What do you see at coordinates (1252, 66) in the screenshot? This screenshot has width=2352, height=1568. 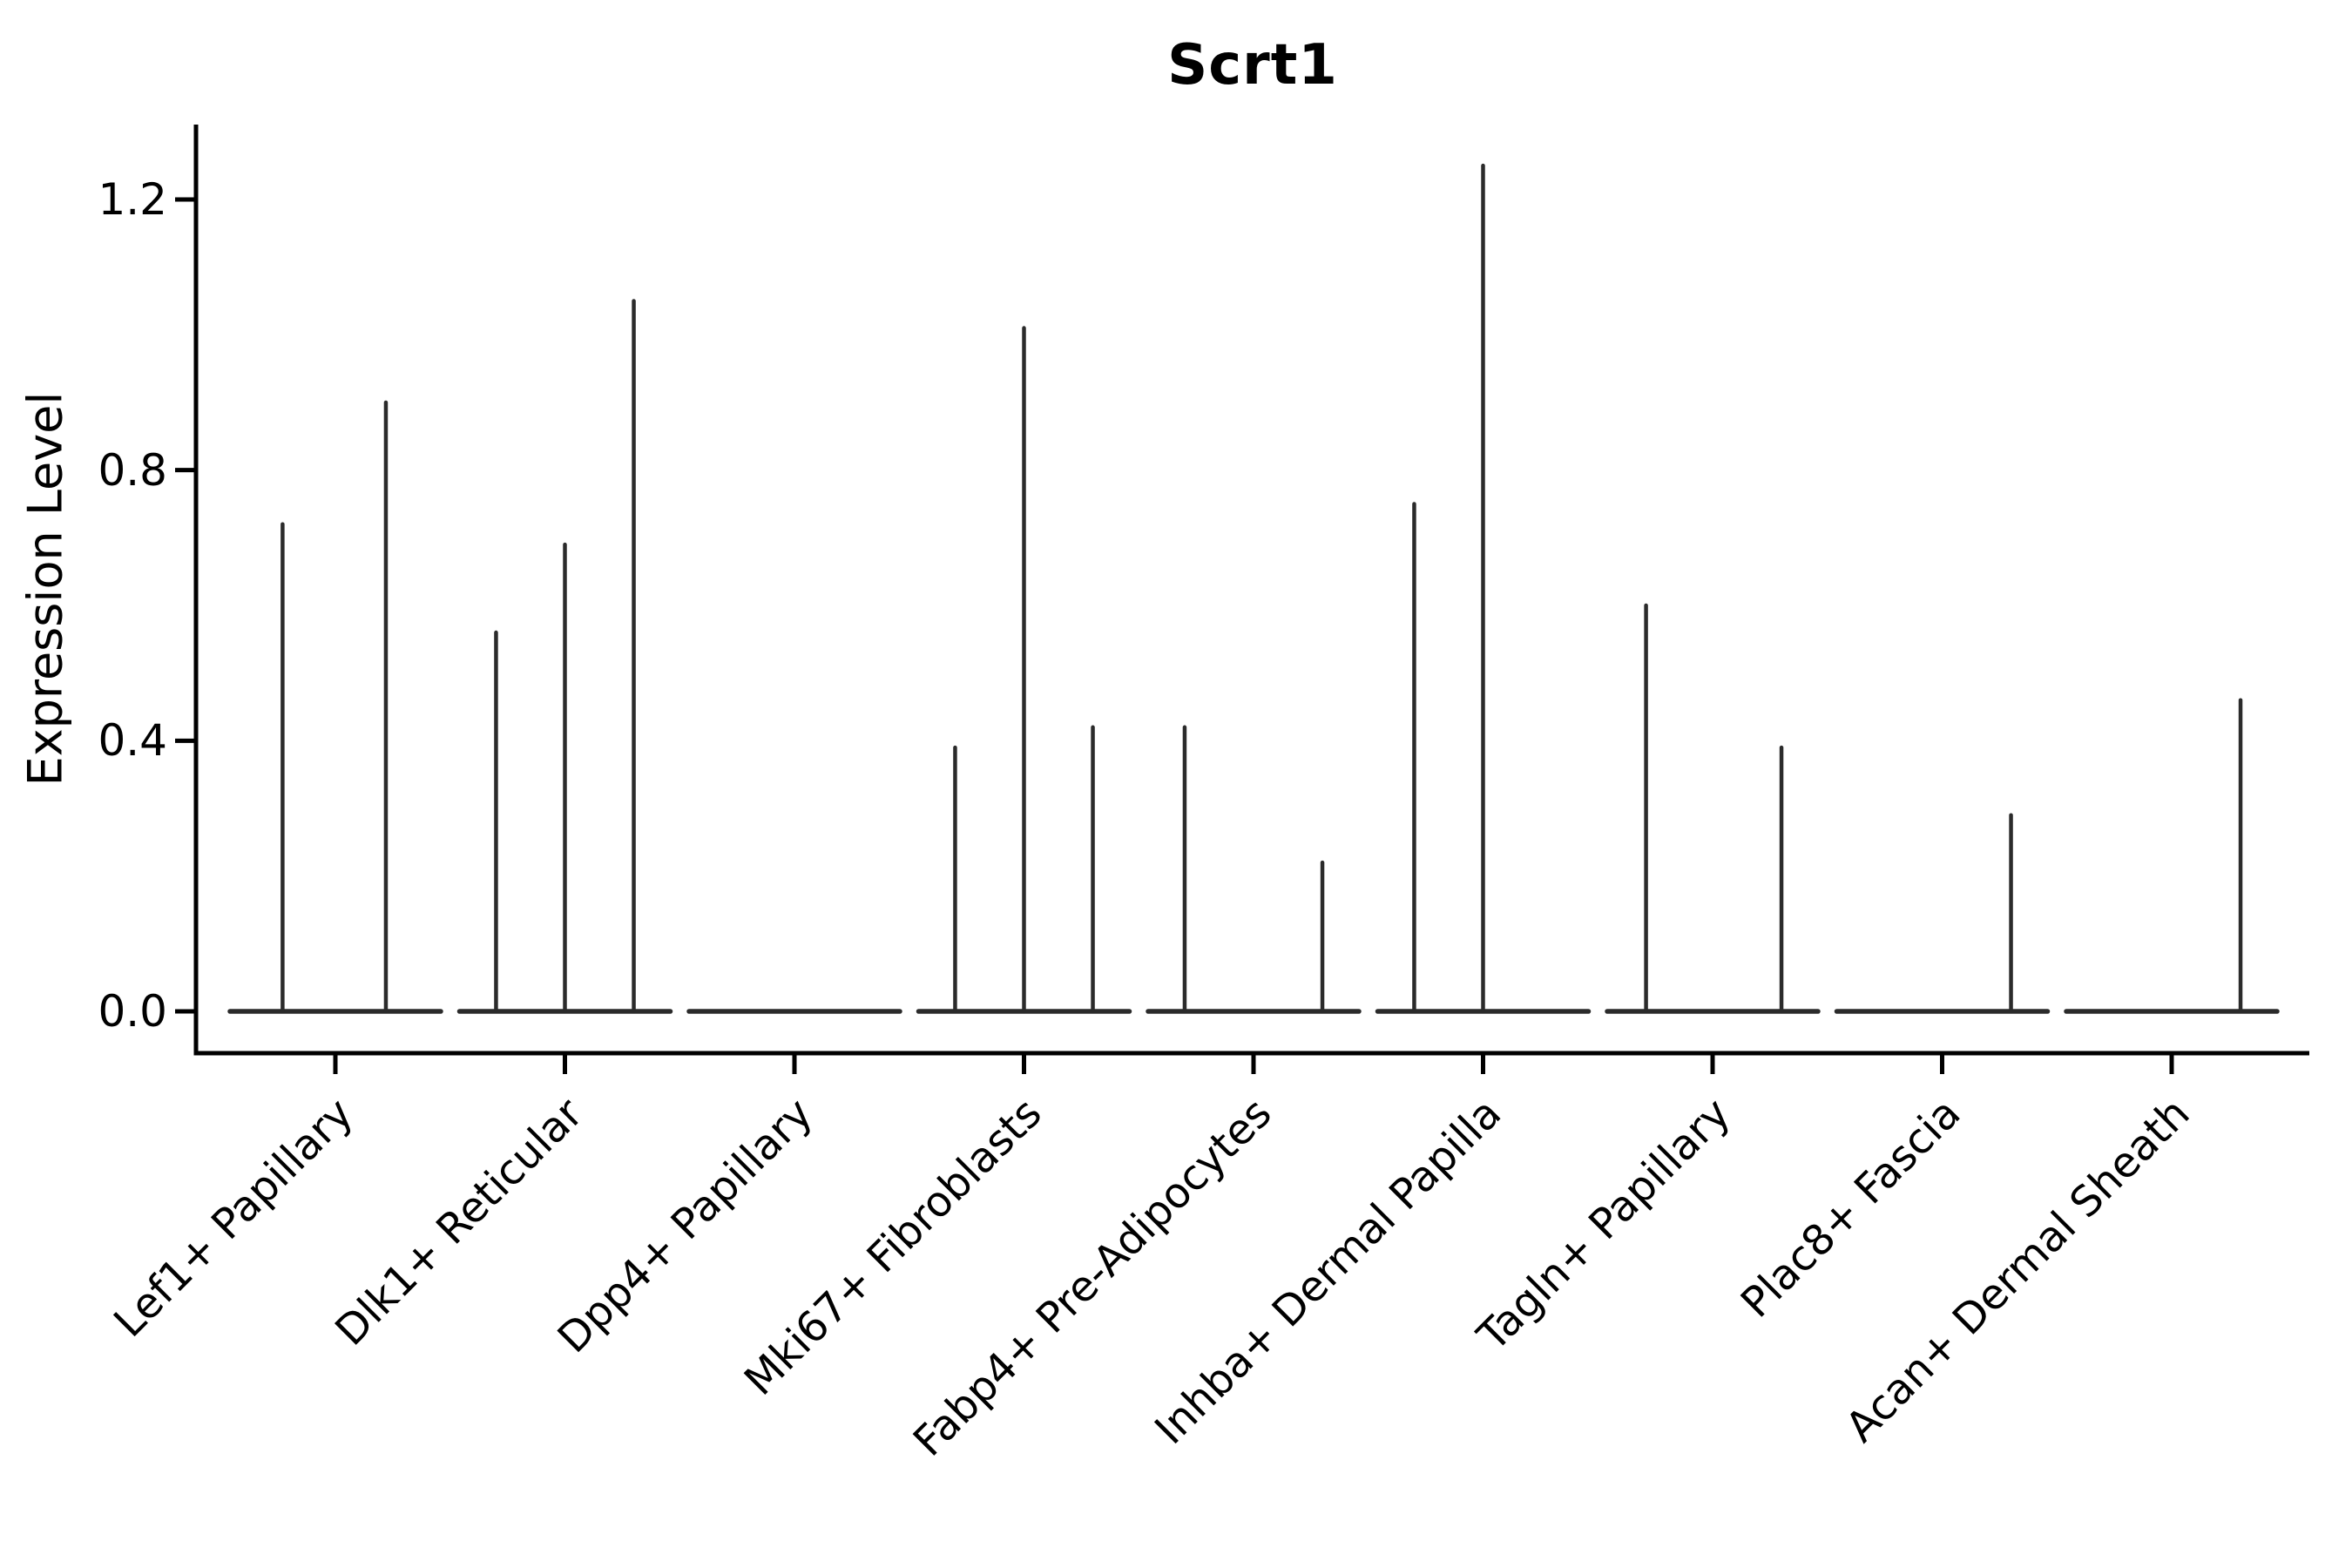 I see `chart-title: Scrt1` at bounding box center [1252, 66].